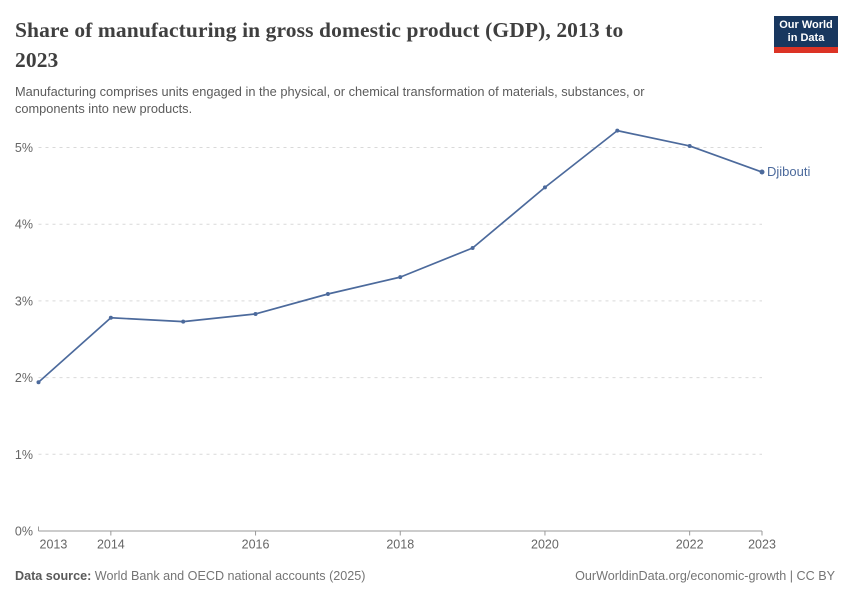  I want to click on x-tick-label: 2013, so click(54, 545).